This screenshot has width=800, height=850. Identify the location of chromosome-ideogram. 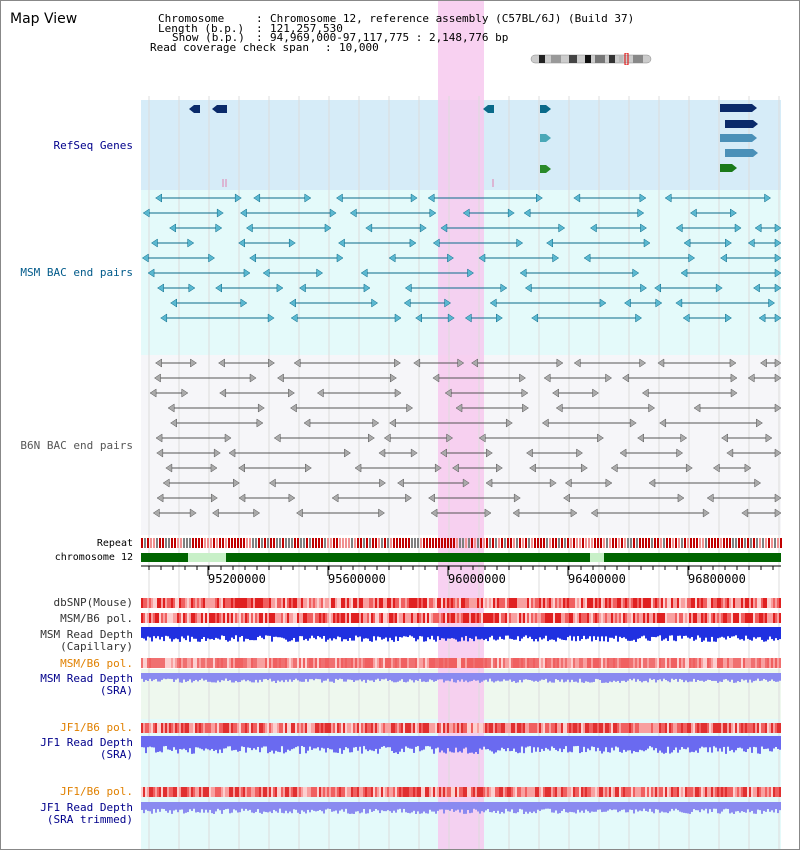
(592, 59).